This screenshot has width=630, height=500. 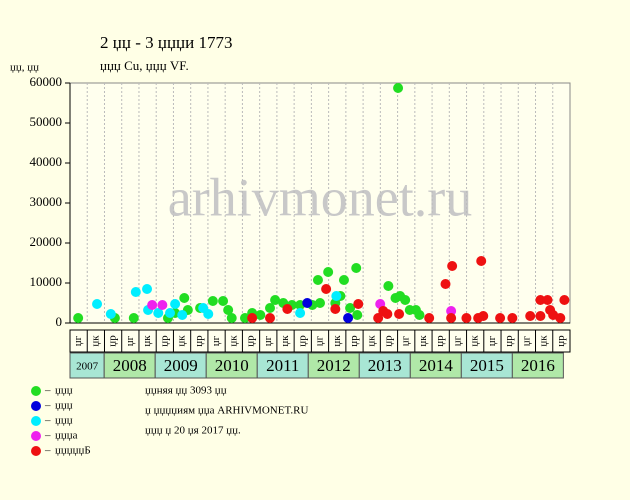 I want to click on watermark: arhivmonet.ru, so click(x=320, y=197).